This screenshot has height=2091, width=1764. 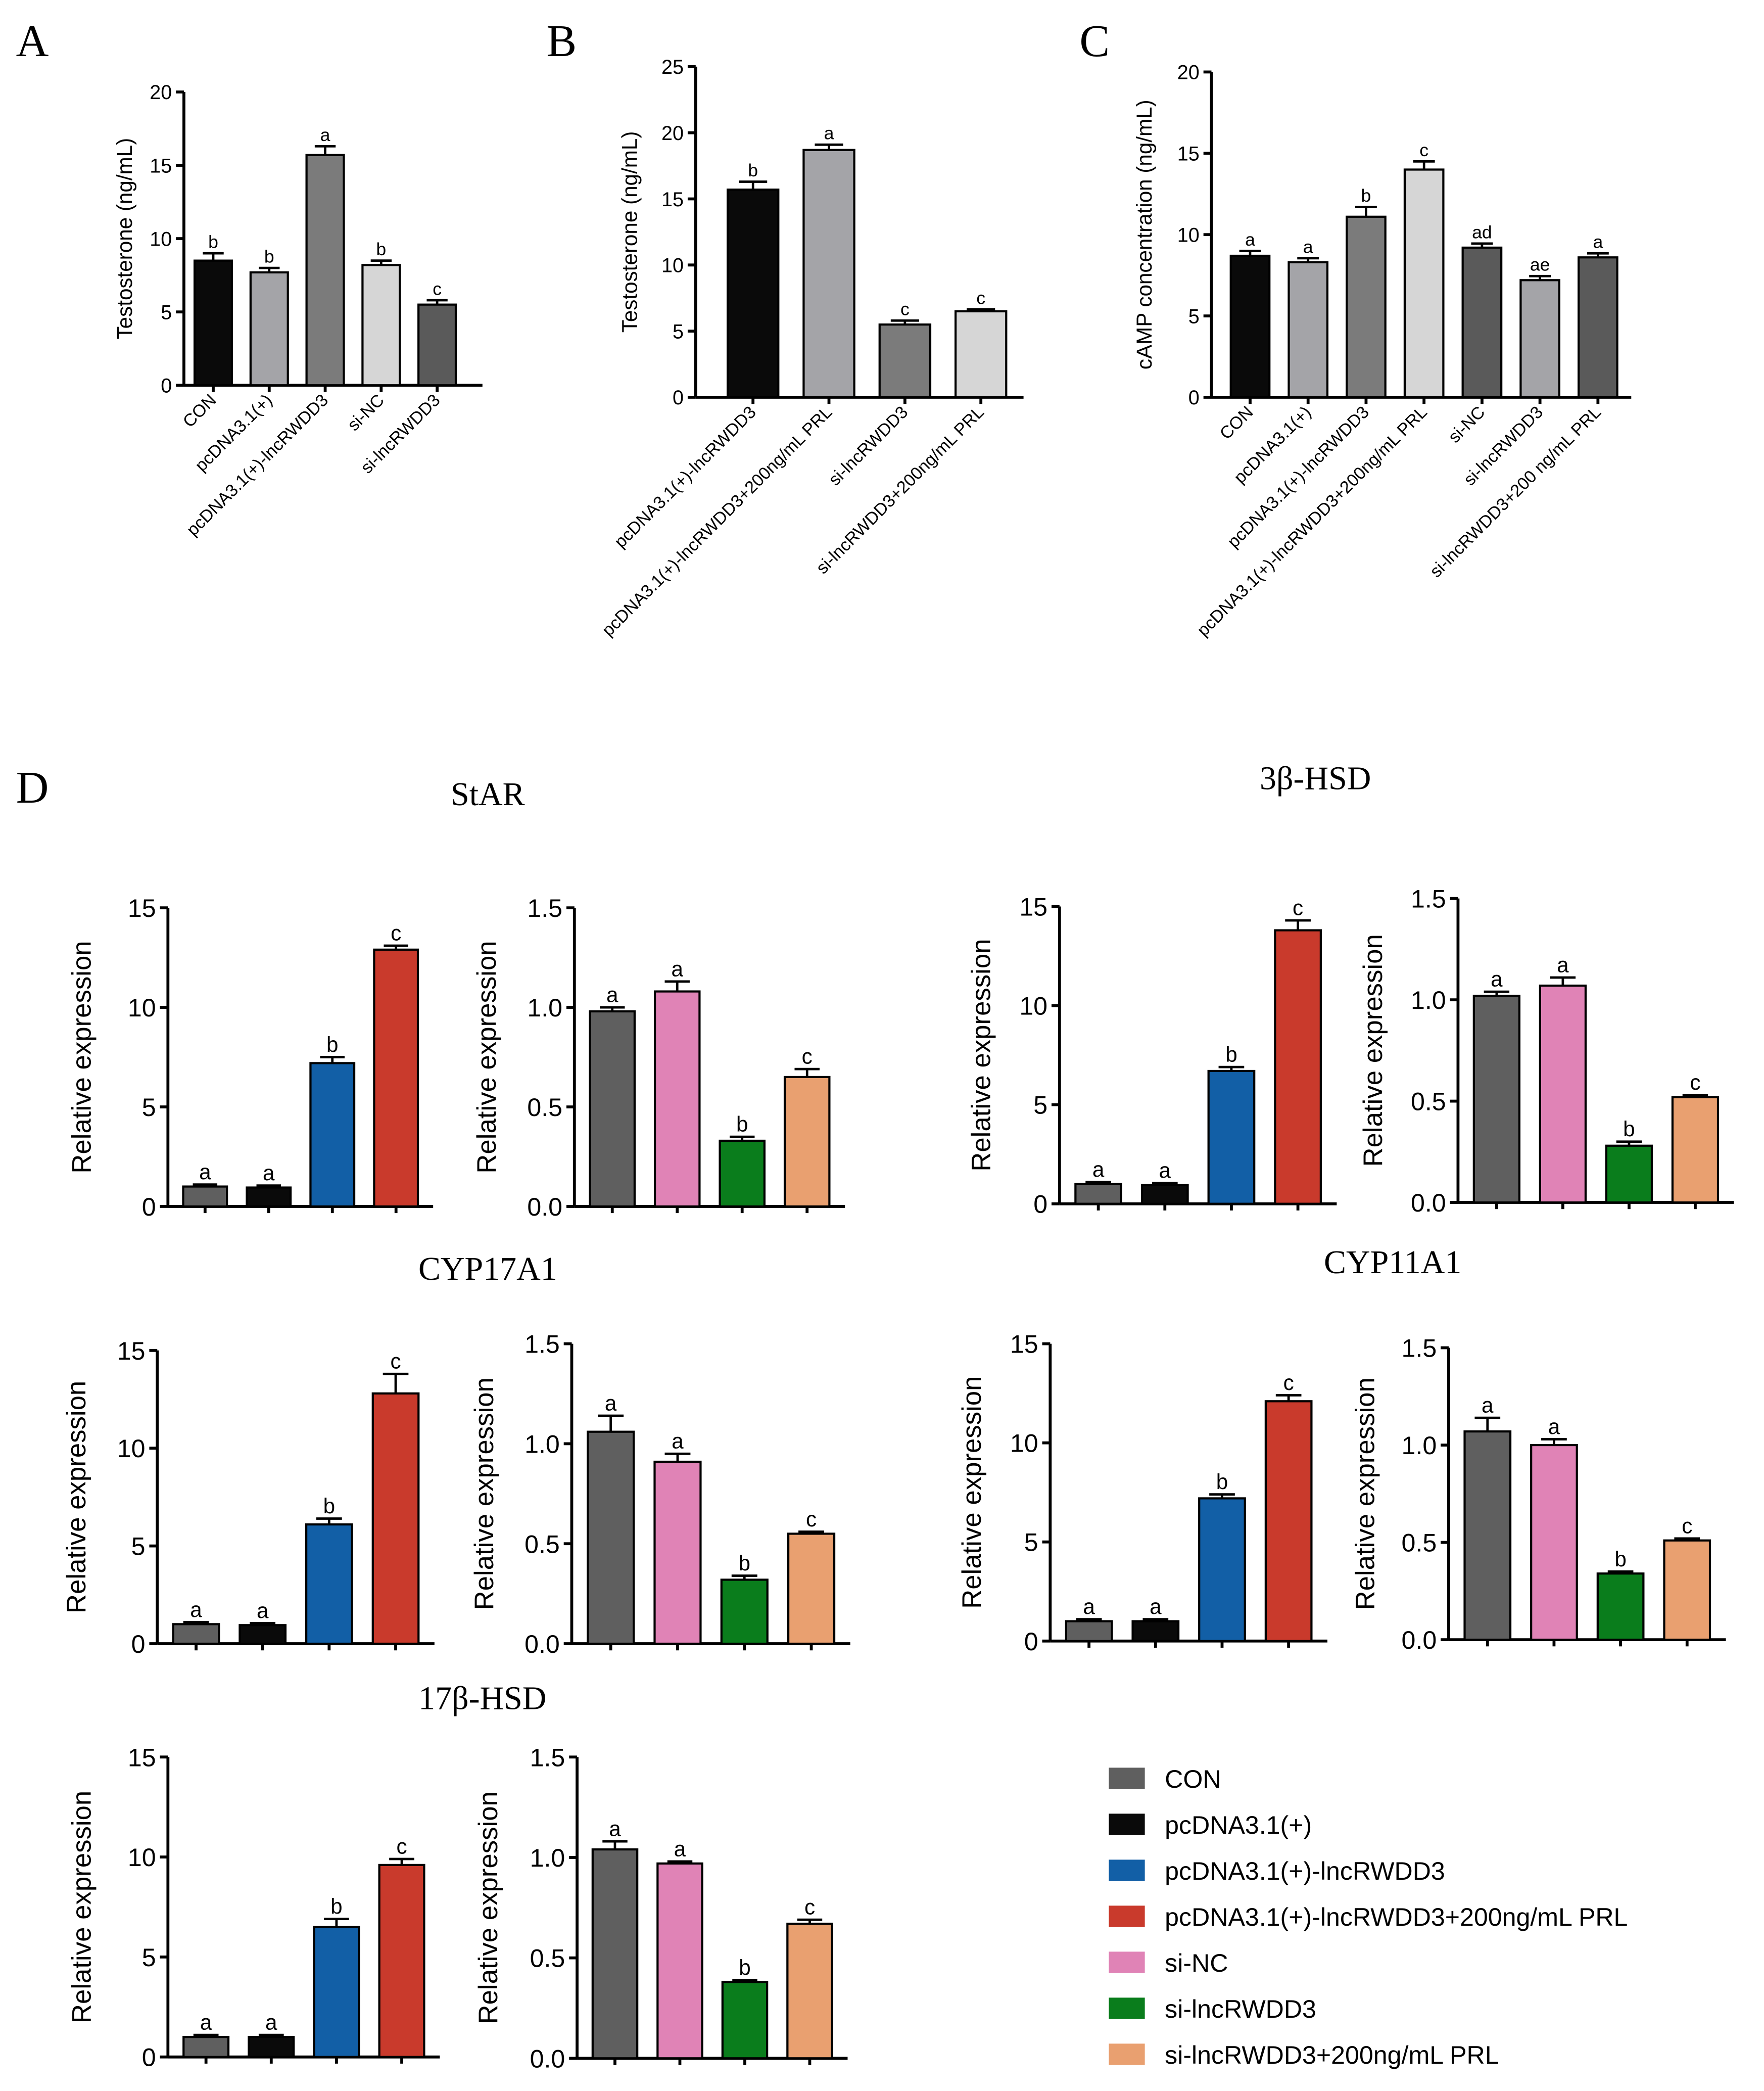 I want to click on chart-d-17bhsd-1: 0 5 10 15 Relative expression a a b c, so click(x=254, y=1907).